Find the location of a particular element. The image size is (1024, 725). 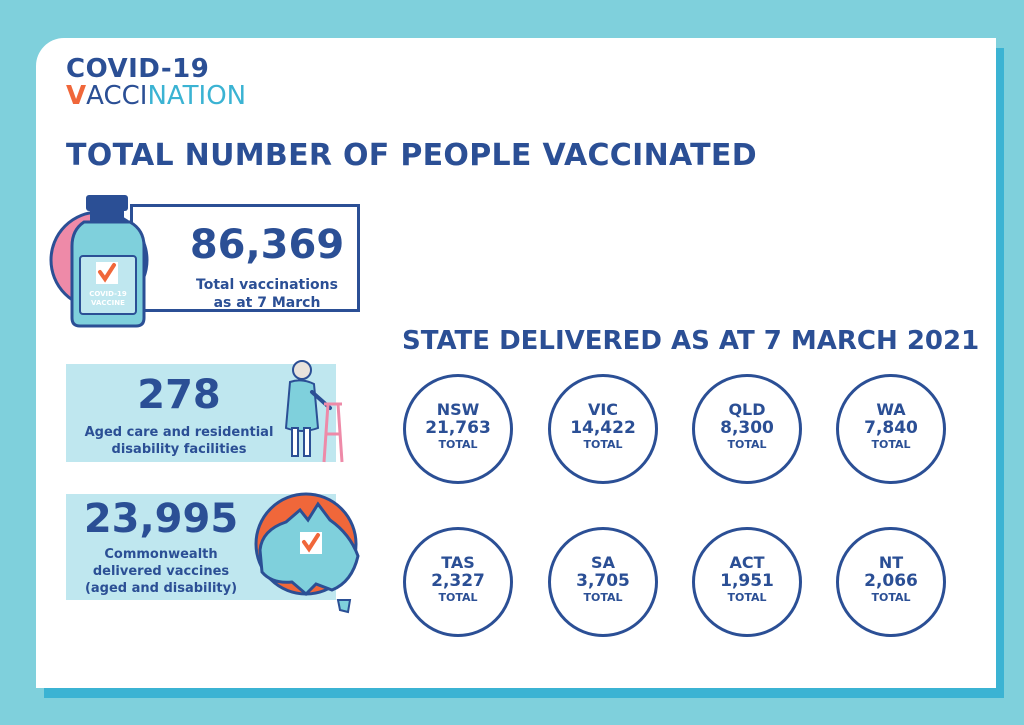

state-value: 7,840 is located at coordinates (891, 428).